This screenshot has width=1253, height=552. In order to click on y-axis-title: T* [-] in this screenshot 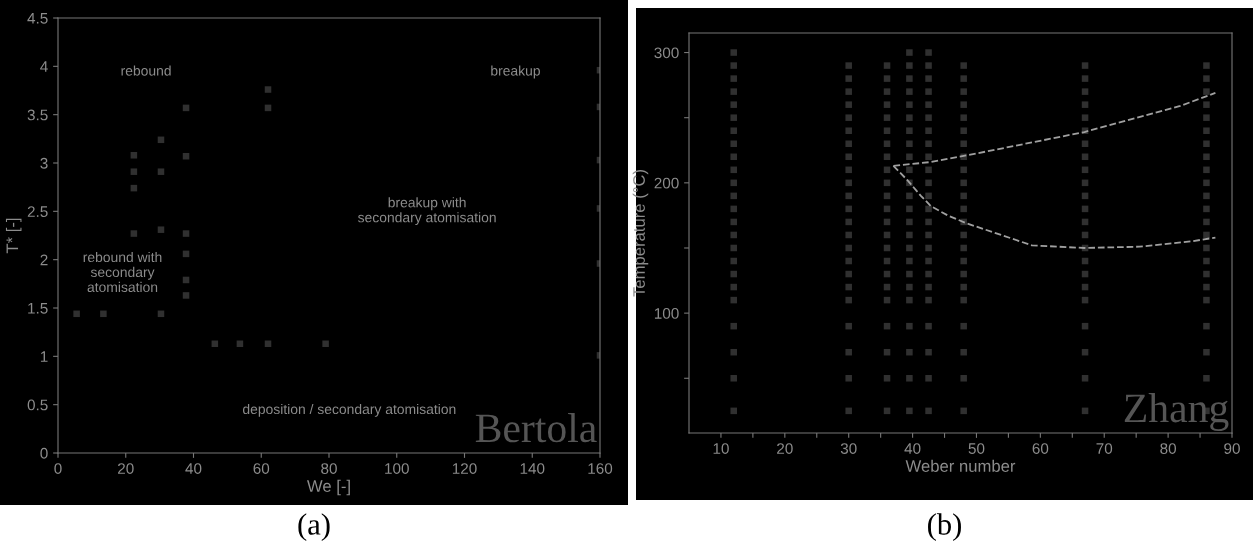, I will do `click(13, 236)`.